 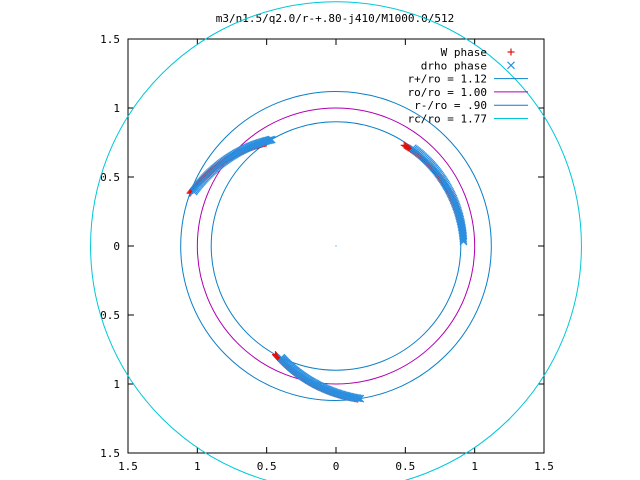 I want to click on y-tick-label: 0, so click(x=116, y=246).